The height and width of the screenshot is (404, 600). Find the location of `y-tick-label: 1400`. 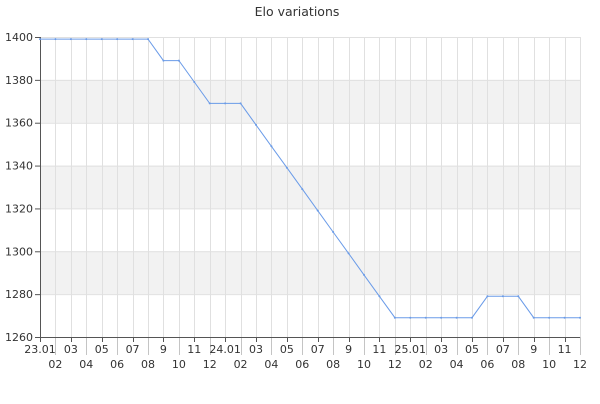

y-tick-label: 1400 is located at coordinates (19, 37).